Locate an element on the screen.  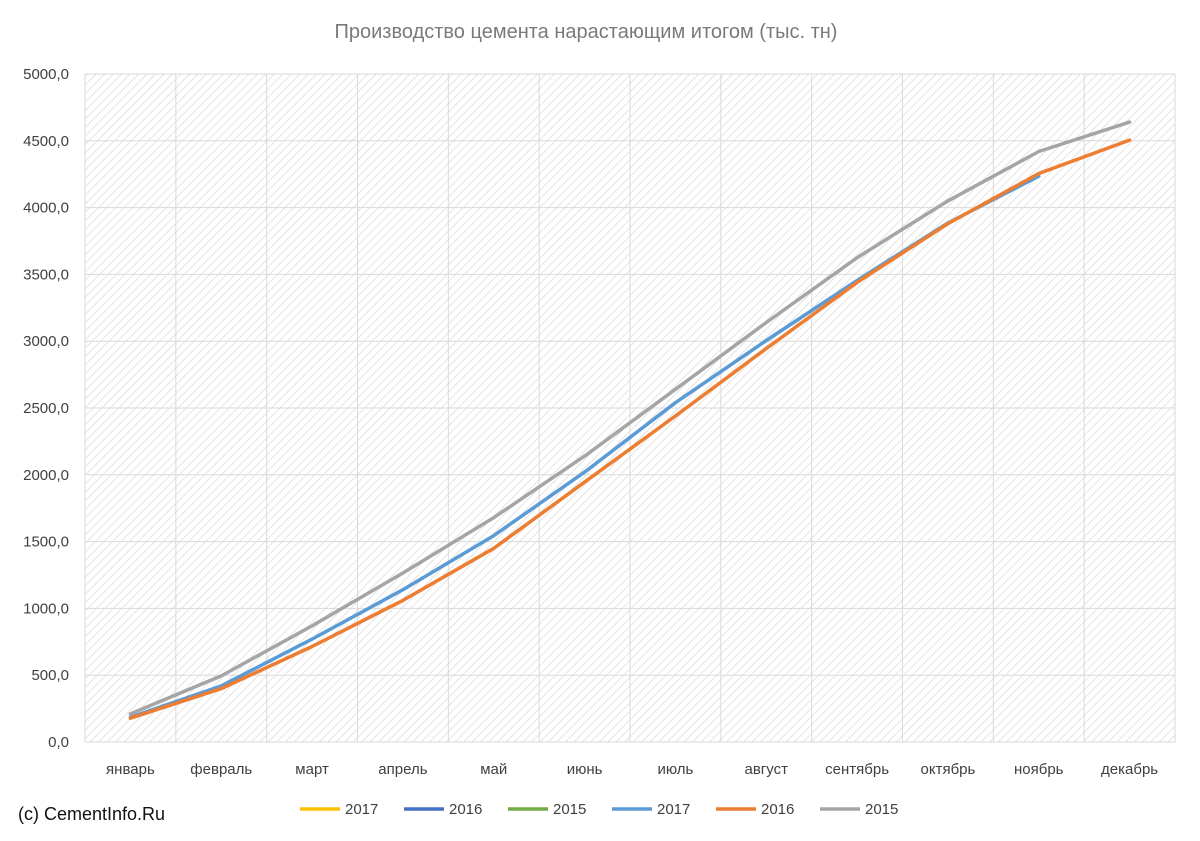
x-tick-label: январь is located at coordinates (130, 769).